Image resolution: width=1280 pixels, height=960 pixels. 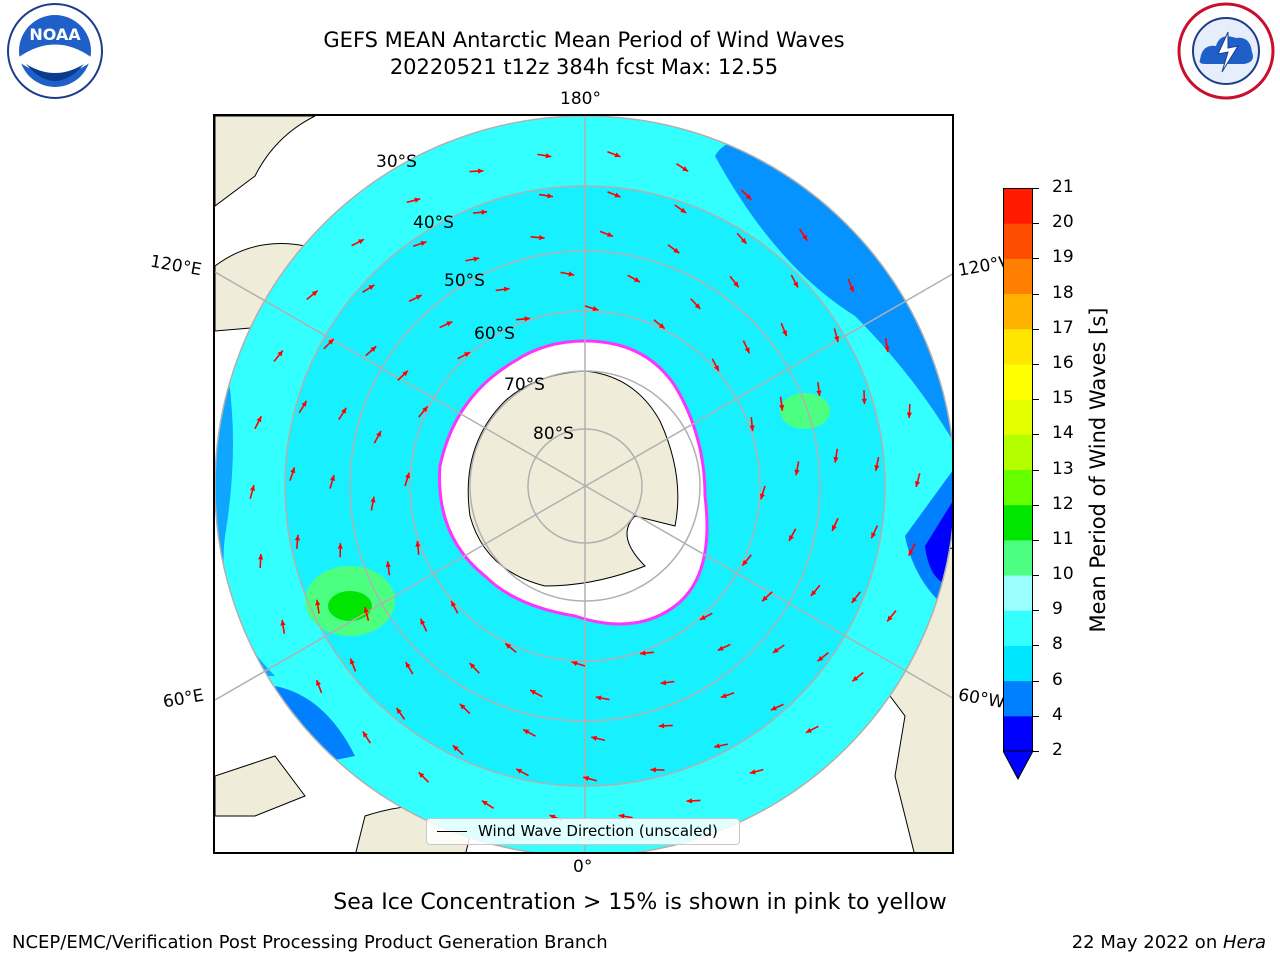 What do you see at coordinates (805, 411) in the screenshot?
I see `ocean-long-period-area-e` at bounding box center [805, 411].